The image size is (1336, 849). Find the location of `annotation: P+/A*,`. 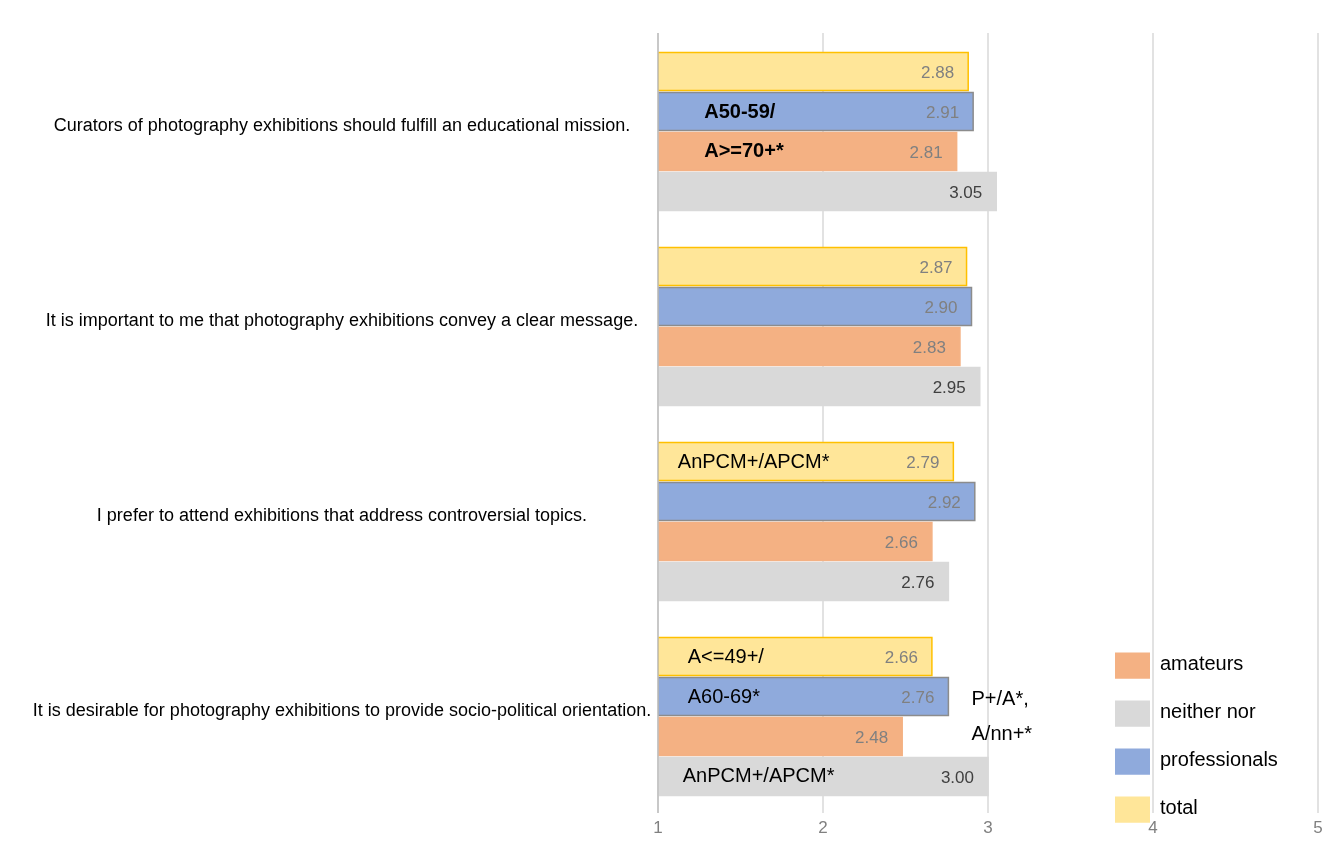

annotation: P+/A*, is located at coordinates (1000, 698).